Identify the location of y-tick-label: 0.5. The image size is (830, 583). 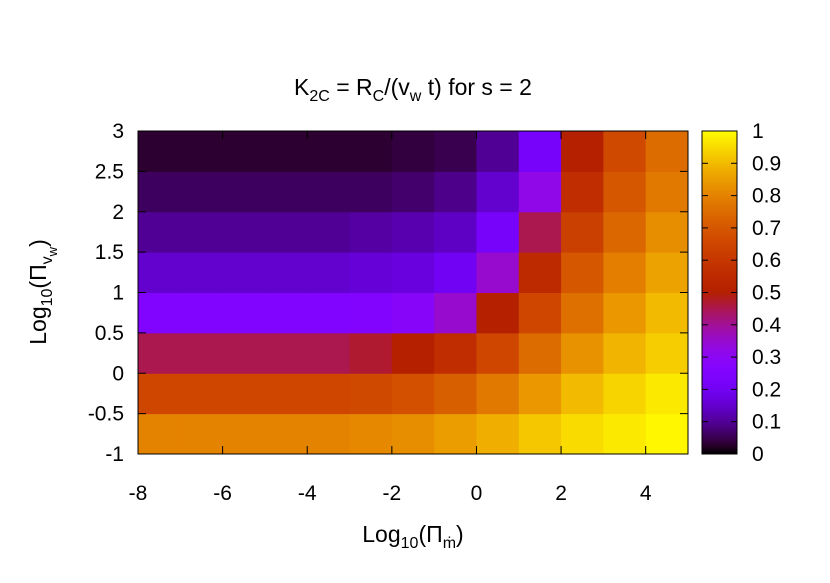
(109, 333).